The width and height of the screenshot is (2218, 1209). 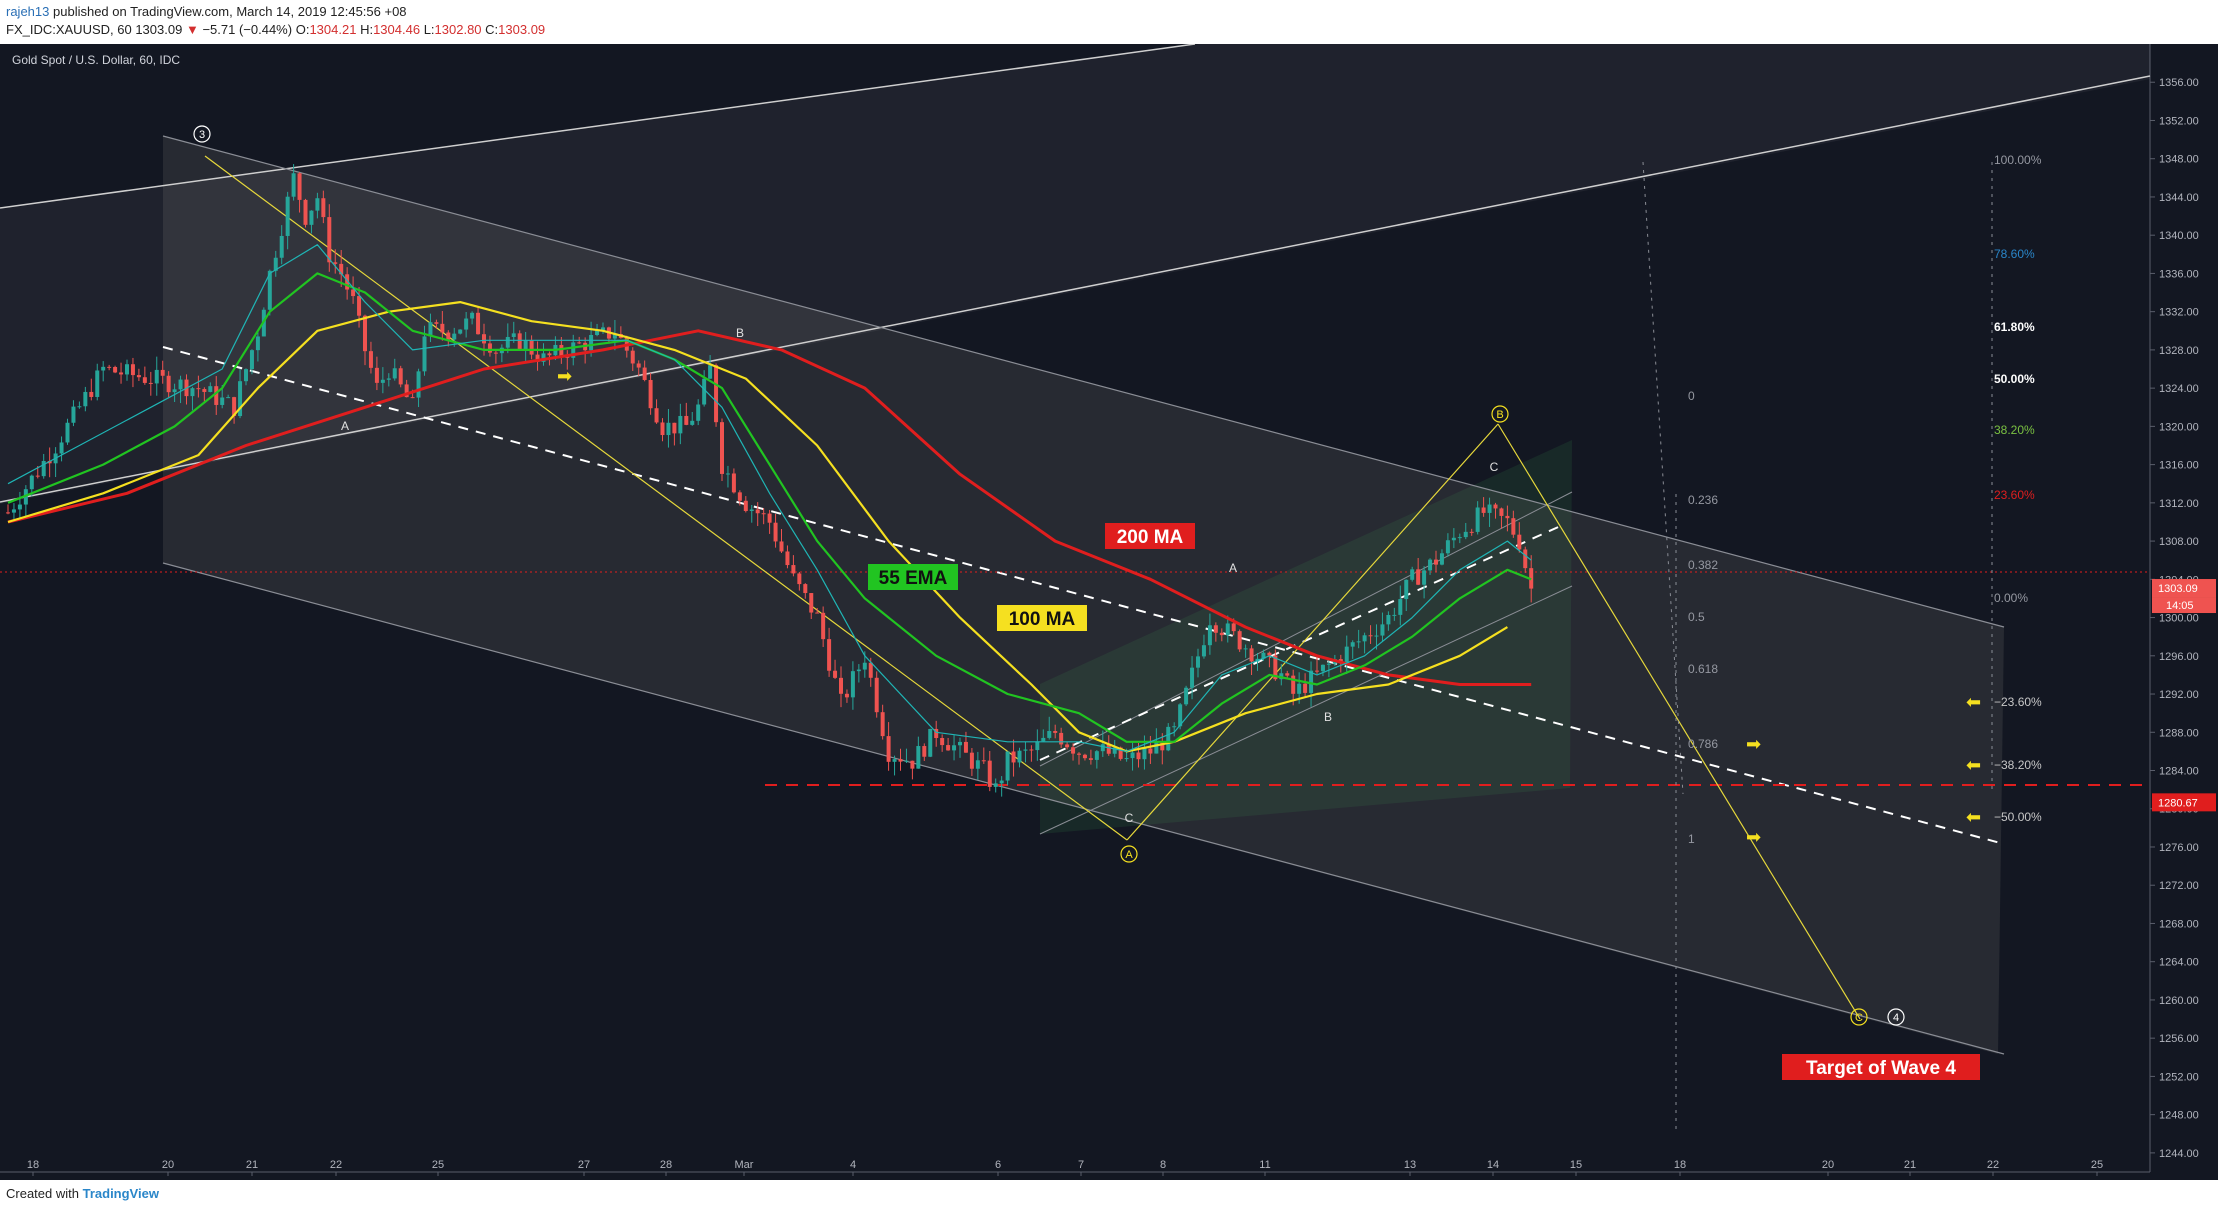 I want to click on time-axis, so click(x=1075, y=1176).